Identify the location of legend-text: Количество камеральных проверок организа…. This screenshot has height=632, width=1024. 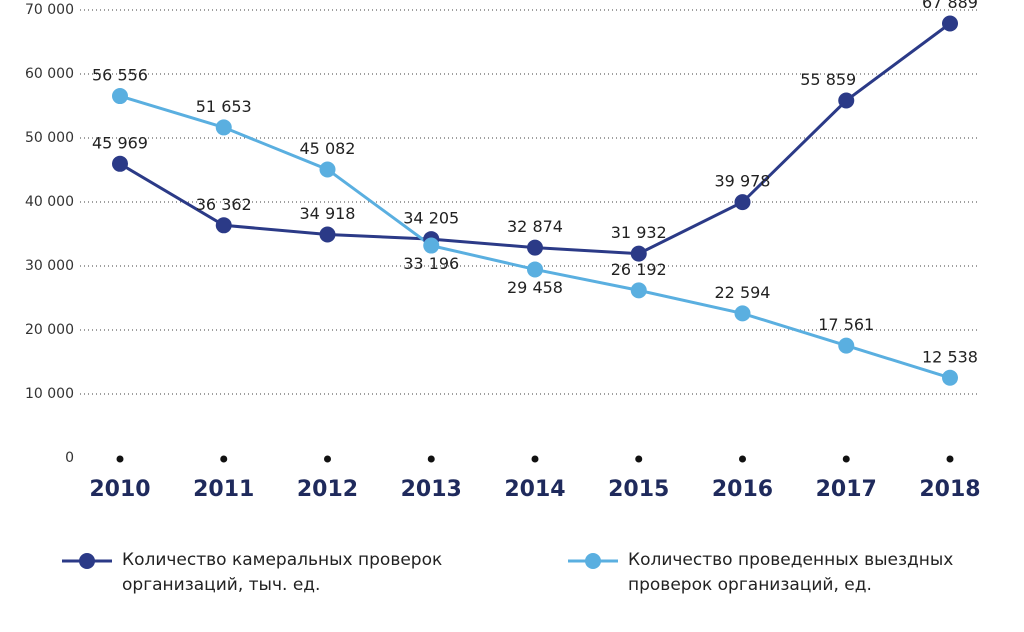
(282, 572).